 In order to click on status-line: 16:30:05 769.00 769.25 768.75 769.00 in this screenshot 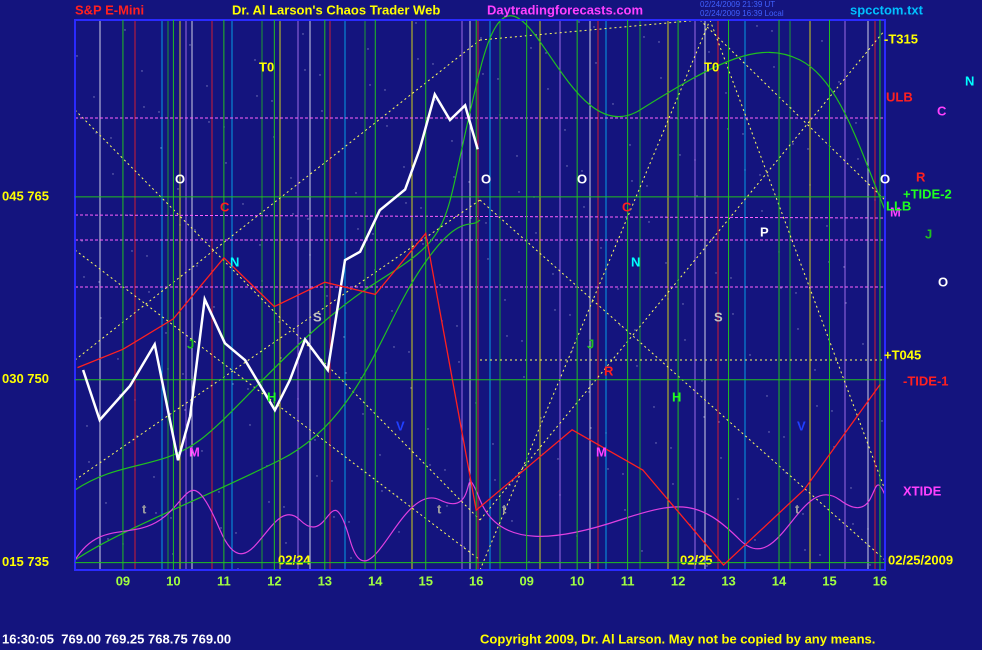, I will do `click(116, 638)`.